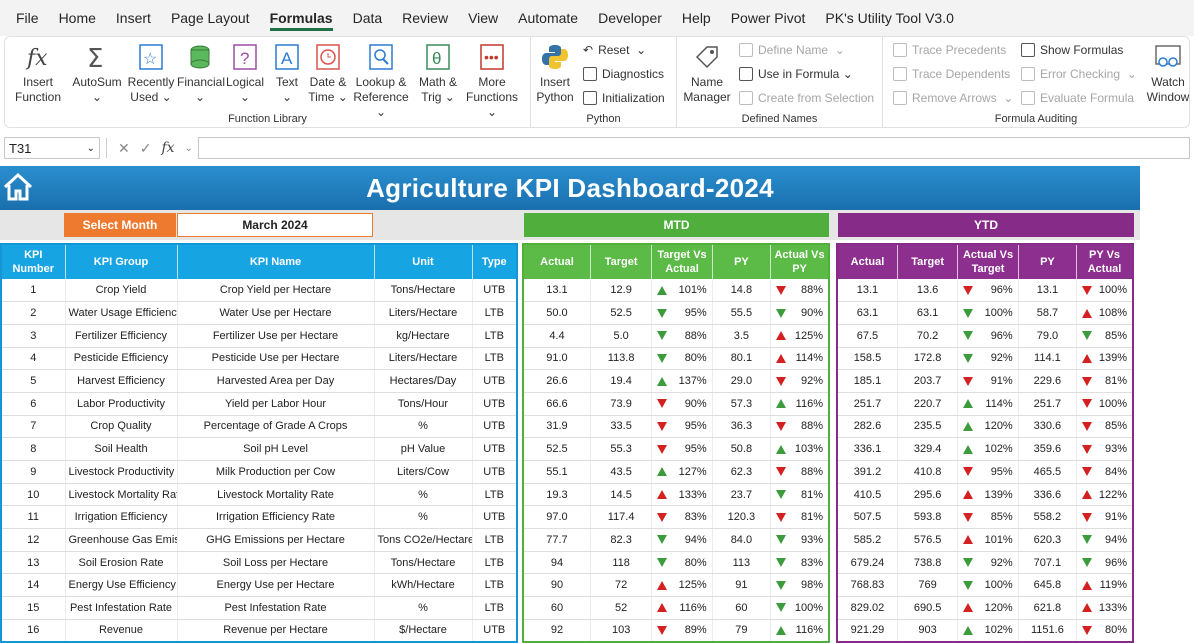  What do you see at coordinates (792, 50) in the screenshot?
I see `define-name-button: Define Name ⌄` at bounding box center [792, 50].